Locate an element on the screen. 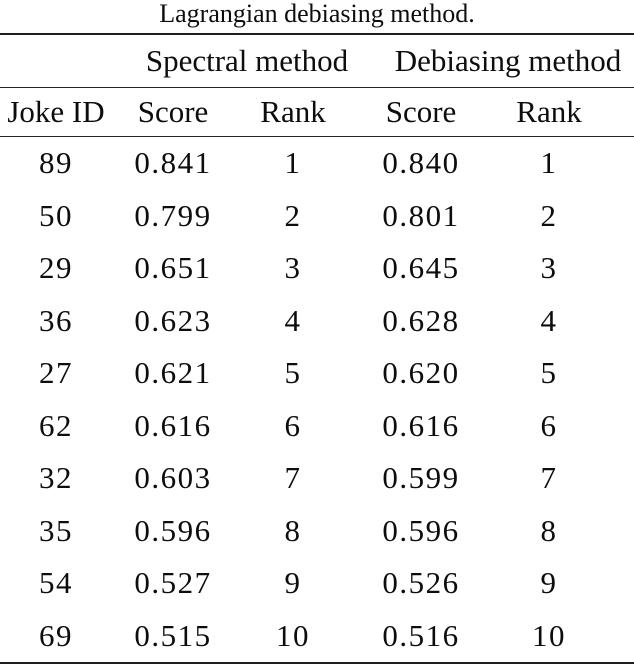 The image size is (634, 668). cell-joke-id: 27 is located at coordinates (56, 373).